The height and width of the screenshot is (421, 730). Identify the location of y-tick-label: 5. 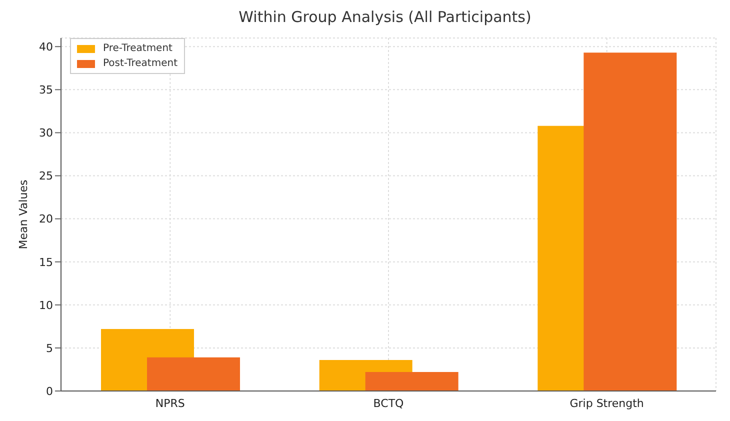
(49, 348).